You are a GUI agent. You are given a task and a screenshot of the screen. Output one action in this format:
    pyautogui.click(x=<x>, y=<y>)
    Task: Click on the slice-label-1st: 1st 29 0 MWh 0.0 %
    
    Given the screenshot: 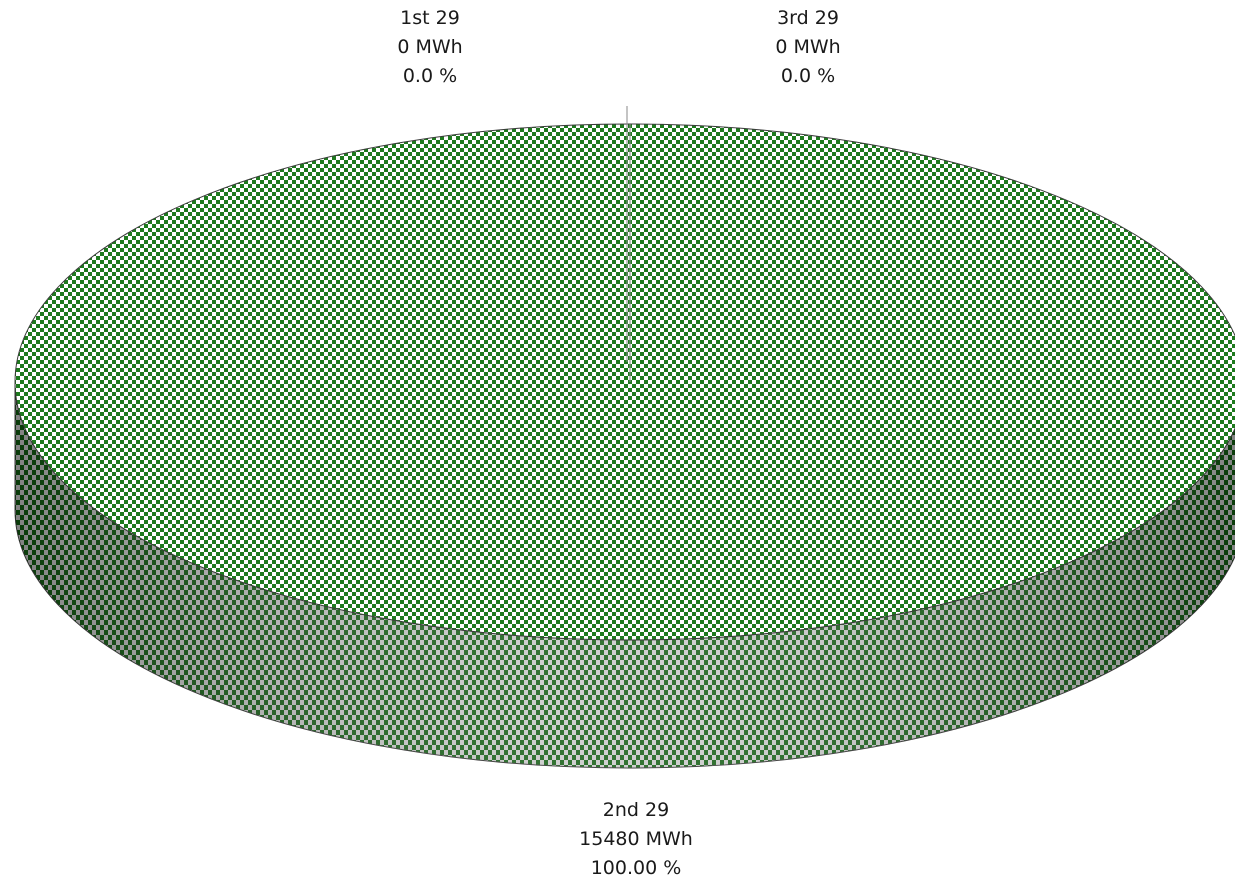 What is the action you would take?
    pyautogui.click(x=430, y=47)
    